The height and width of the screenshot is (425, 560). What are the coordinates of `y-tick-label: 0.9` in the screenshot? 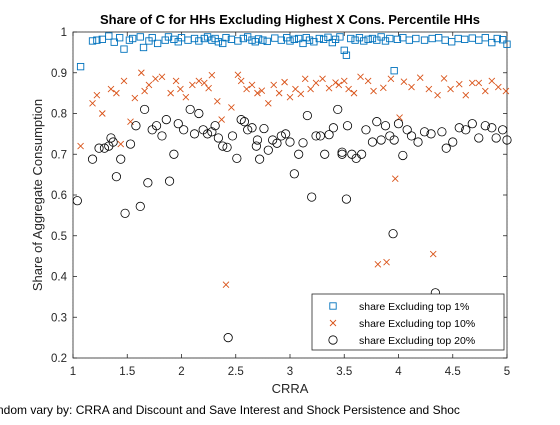 It's located at (59, 74).